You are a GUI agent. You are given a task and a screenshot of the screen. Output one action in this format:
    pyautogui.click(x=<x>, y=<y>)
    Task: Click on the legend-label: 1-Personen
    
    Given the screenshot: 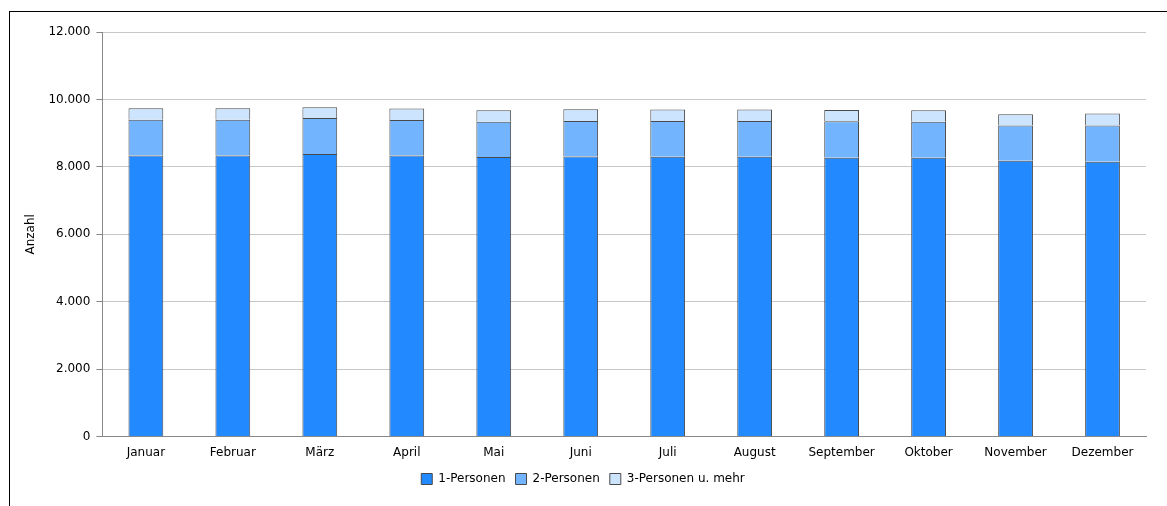 What is the action you would take?
    pyautogui.click(x=472, y=478)
    